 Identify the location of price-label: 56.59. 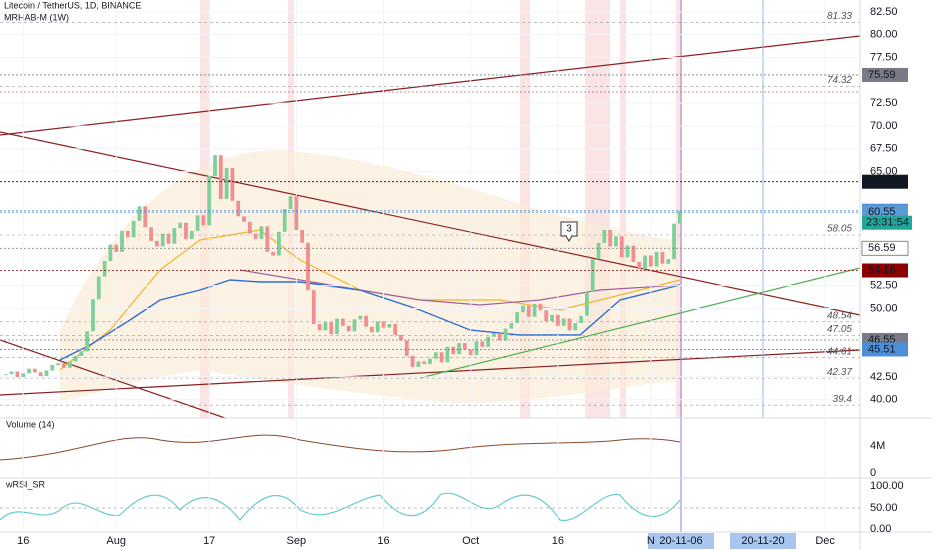
(882, 248).